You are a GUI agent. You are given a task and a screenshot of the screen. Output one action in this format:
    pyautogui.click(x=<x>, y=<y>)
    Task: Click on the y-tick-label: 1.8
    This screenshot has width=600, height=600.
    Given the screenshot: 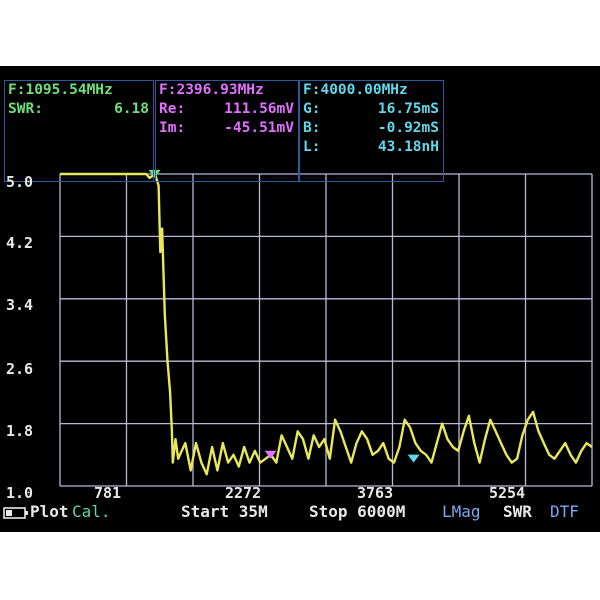 What is the action you would take?
    pyautogui.click(x=20, y=431)
    